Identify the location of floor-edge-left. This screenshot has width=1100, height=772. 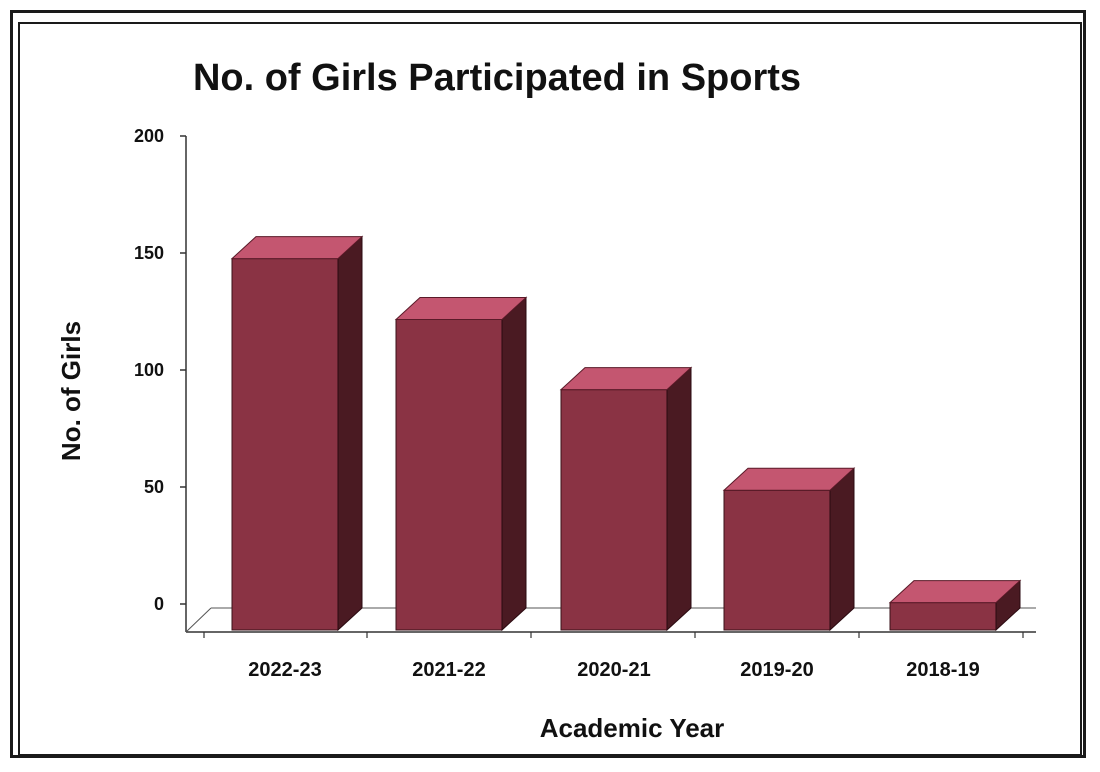
(198, 620).